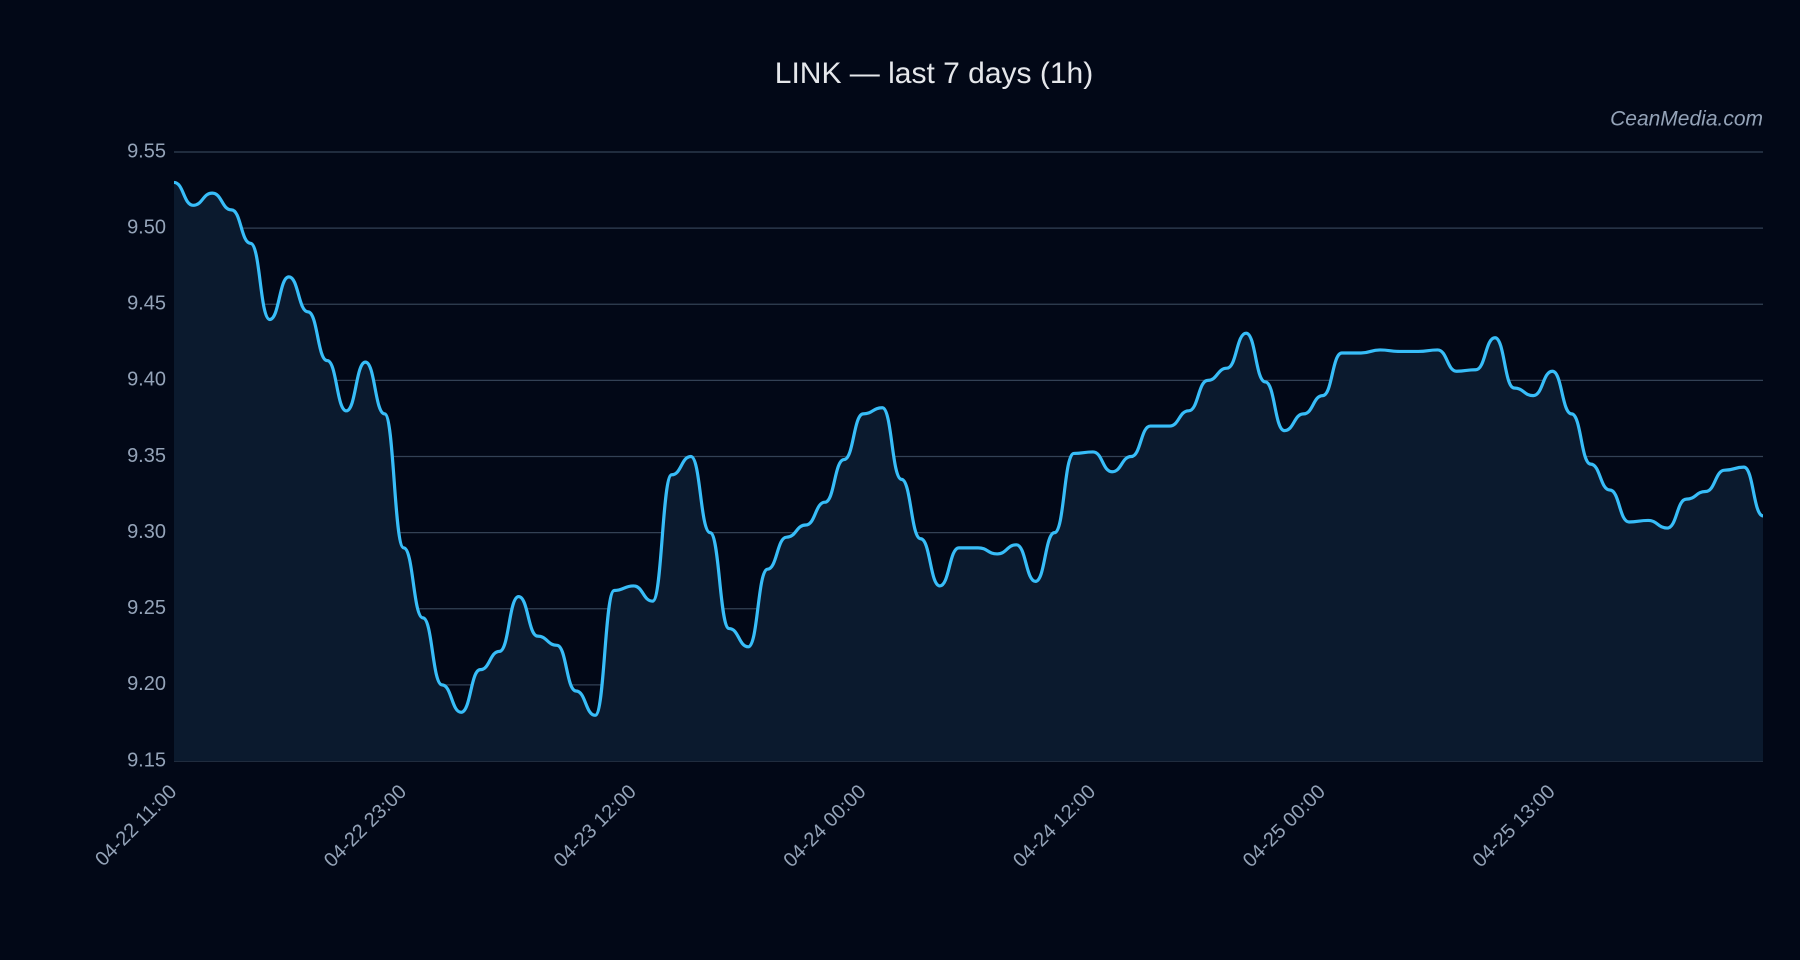 This screenshot has height=960, width=1800. Describe the element at coordinates (934, 73) in the screenshot. I see `chart-title: LINK — last 7 days (1h)` at that location.